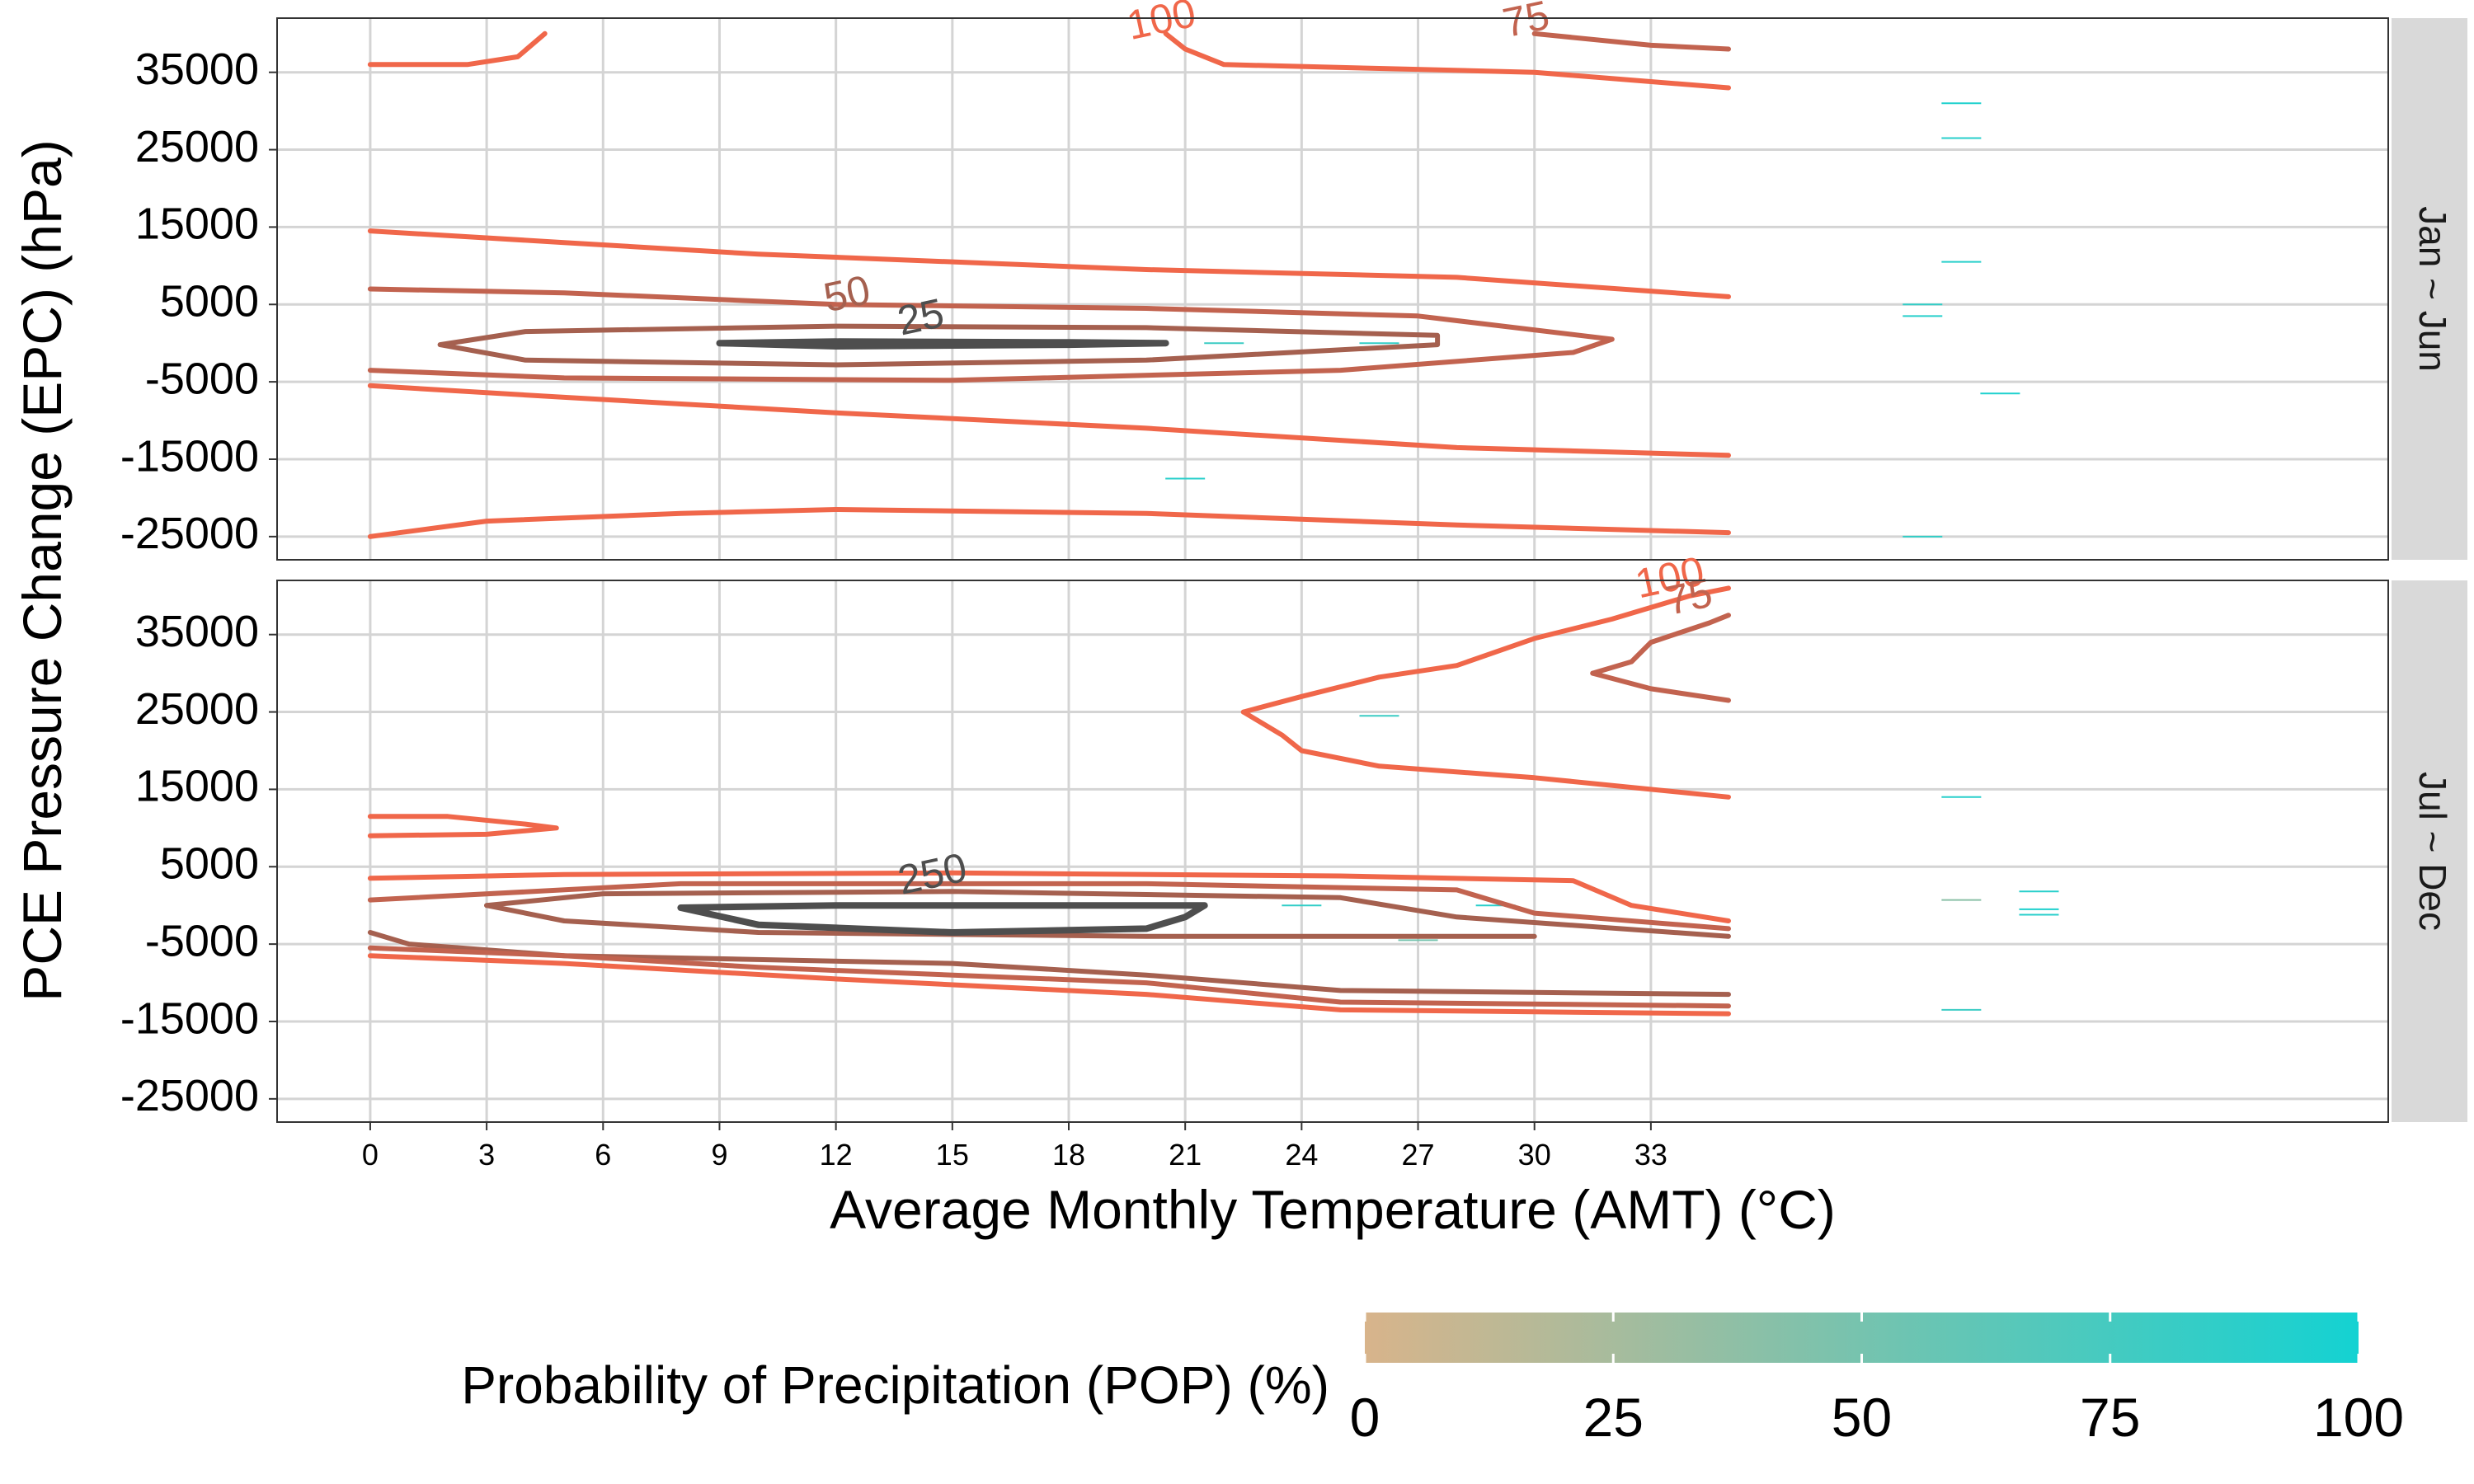 The image size is (2474, 1484). I want to click on panel-top-strip, so click(2429, 289).